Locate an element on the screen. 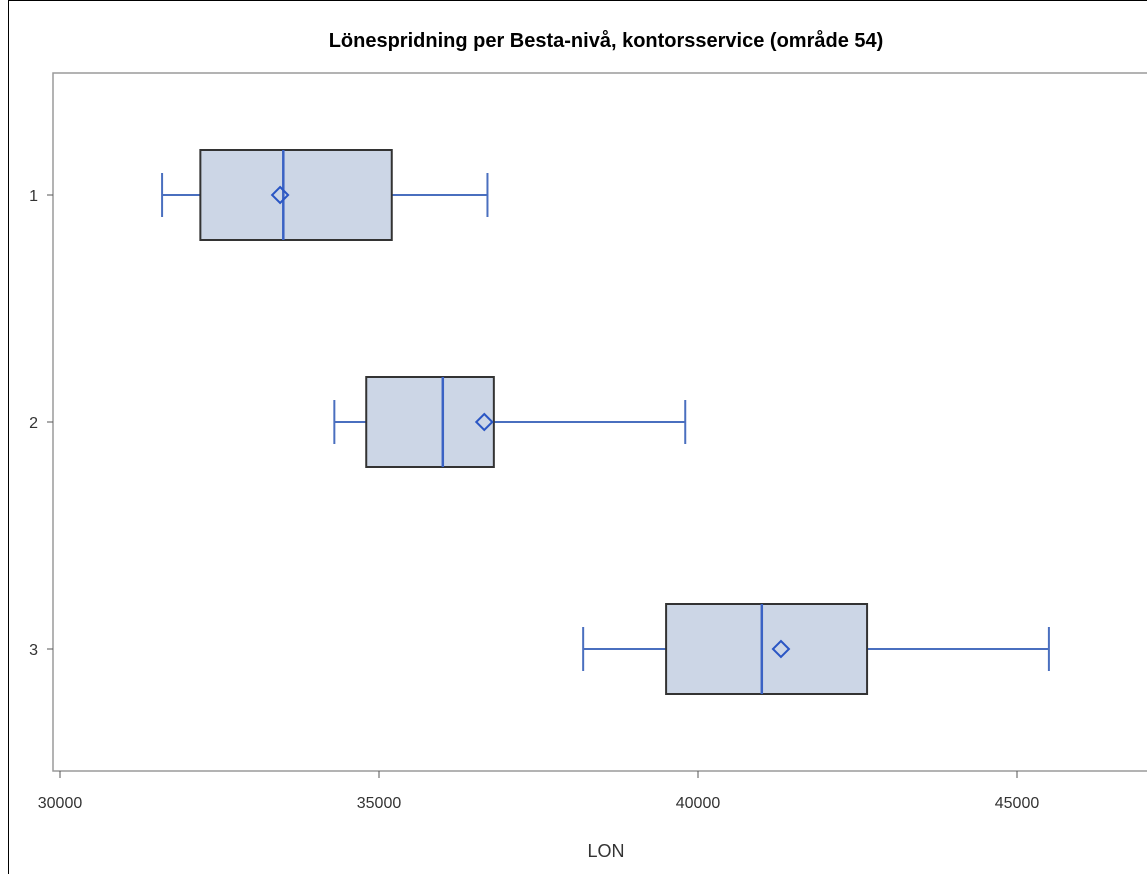  x-tick-label: 30000 is located at coordinates (60, 803).